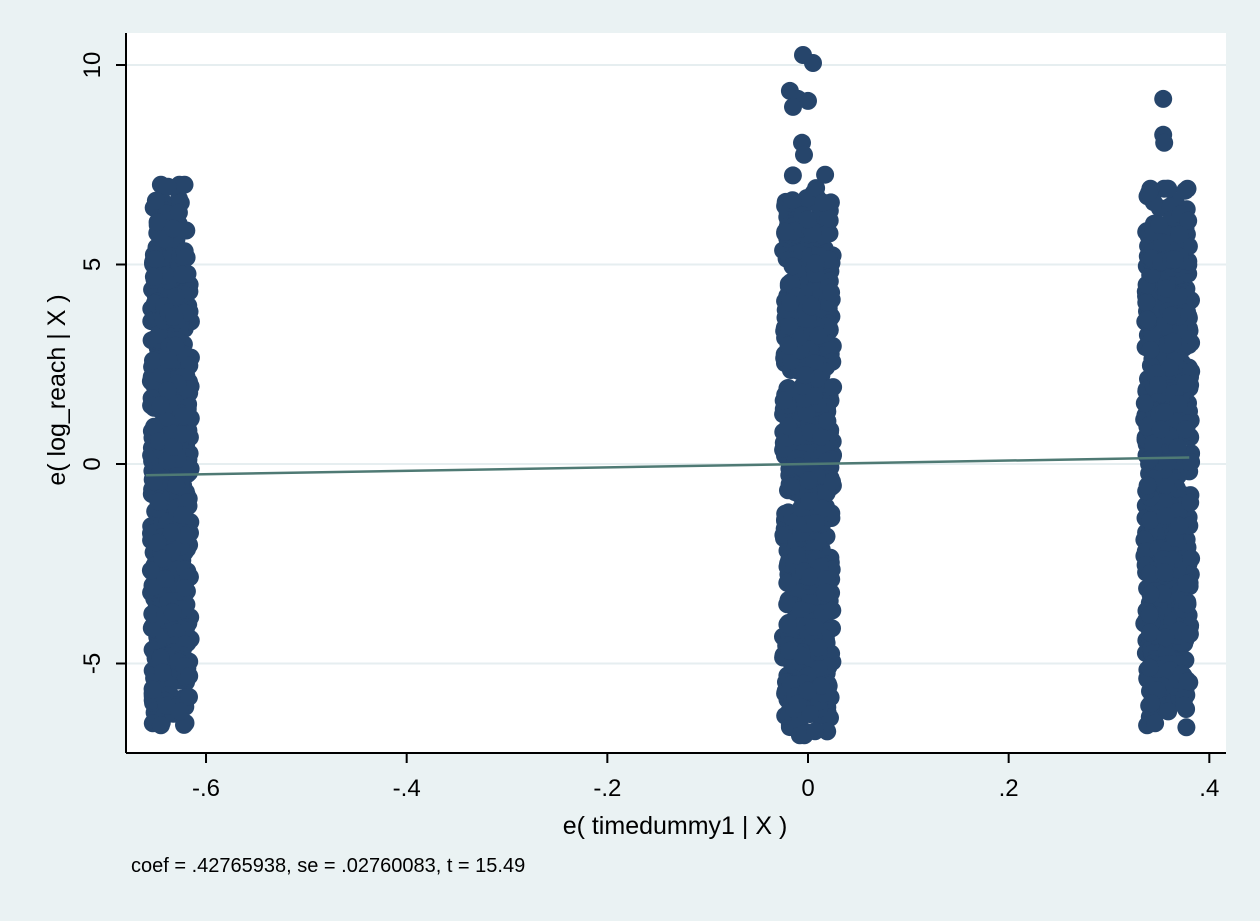  I want to click on x-tick-label: .4, so click(1209, 788).